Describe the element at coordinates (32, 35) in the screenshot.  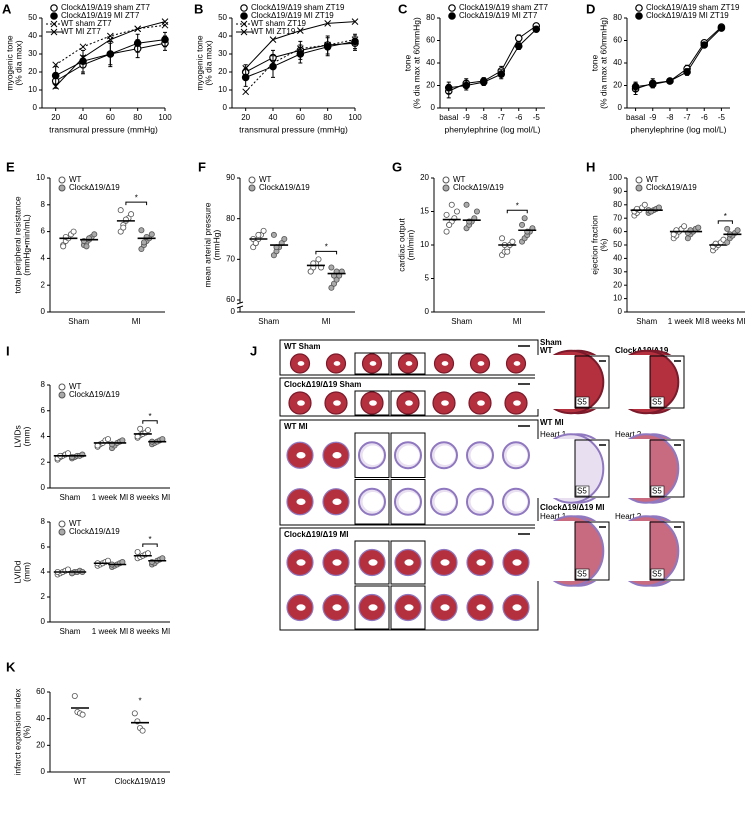
I see `y-tick-label: 40` at that location.